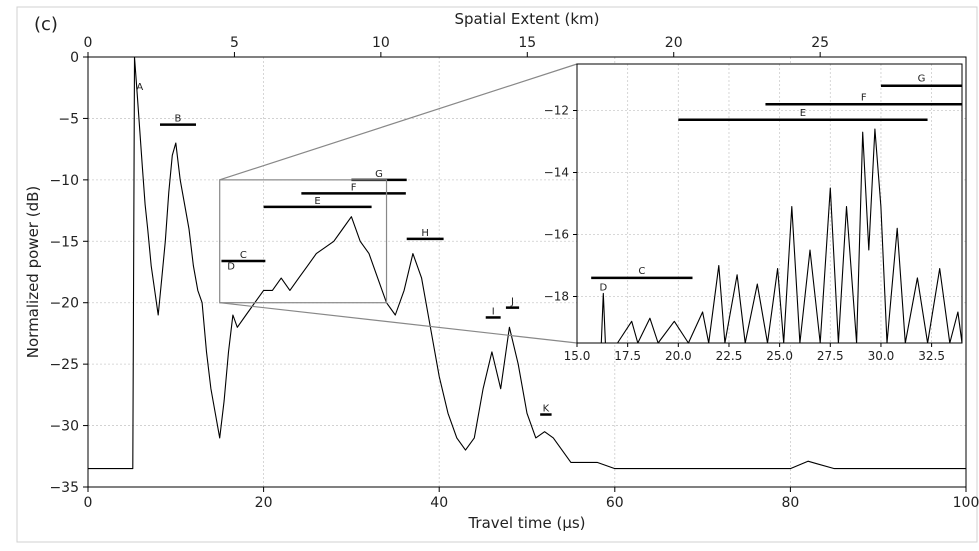 This screenshot has height=551, width=979. What do you see at coordinates (512, 302) in the screenshot?
I see `segment-label-J: J` at bounding box center [512, 302].